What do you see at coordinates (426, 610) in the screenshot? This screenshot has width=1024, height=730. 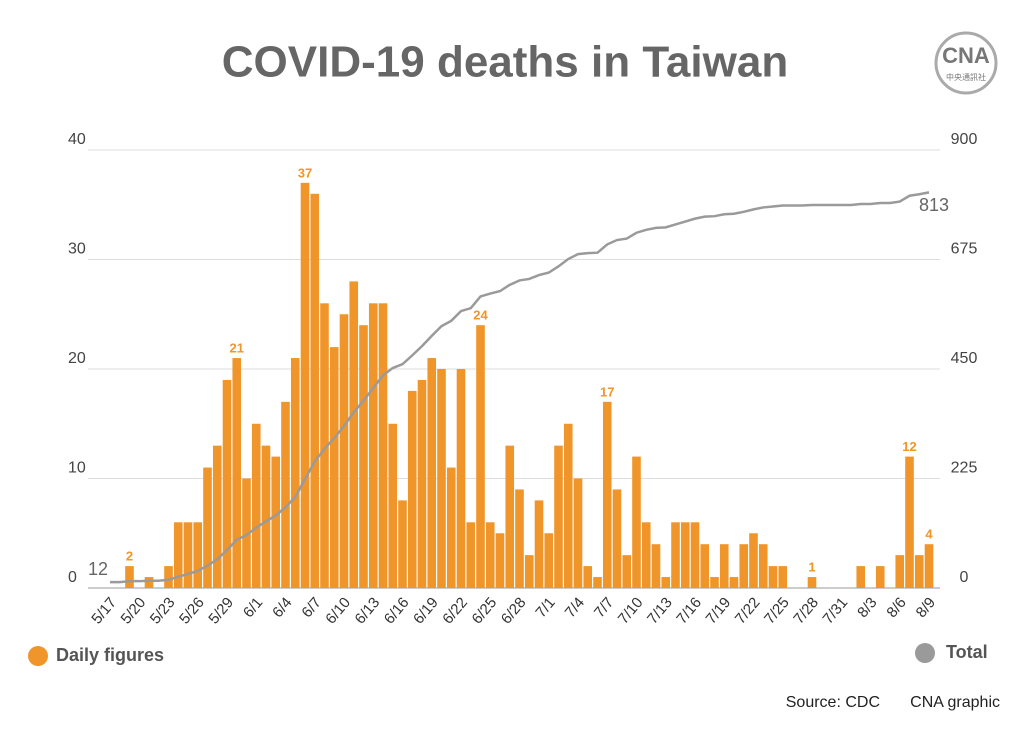 I see `x-tick-label: 6/19` at bounding box center [426, 610].